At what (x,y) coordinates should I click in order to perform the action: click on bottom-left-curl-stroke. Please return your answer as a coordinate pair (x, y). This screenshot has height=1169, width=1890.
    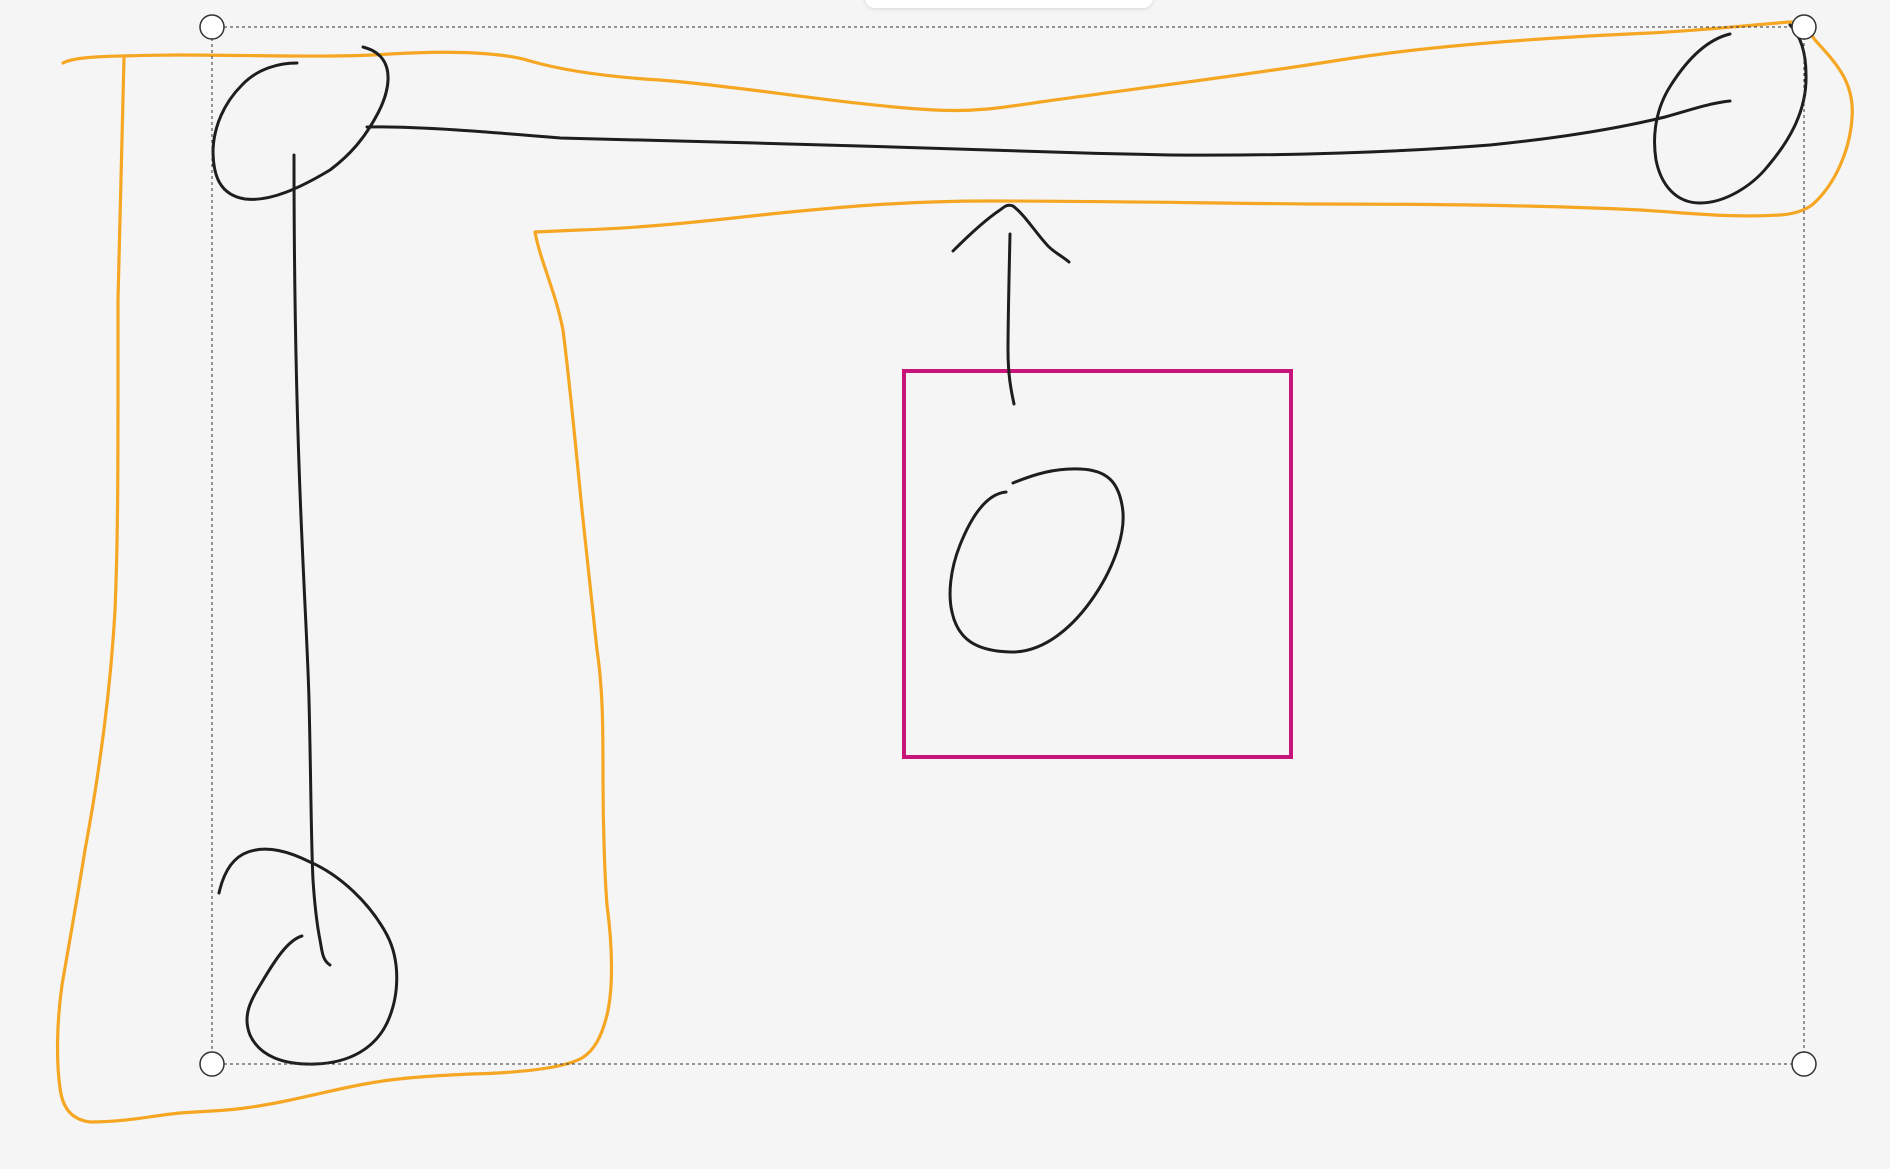
    Looking at the image, I should click on (308, 956).